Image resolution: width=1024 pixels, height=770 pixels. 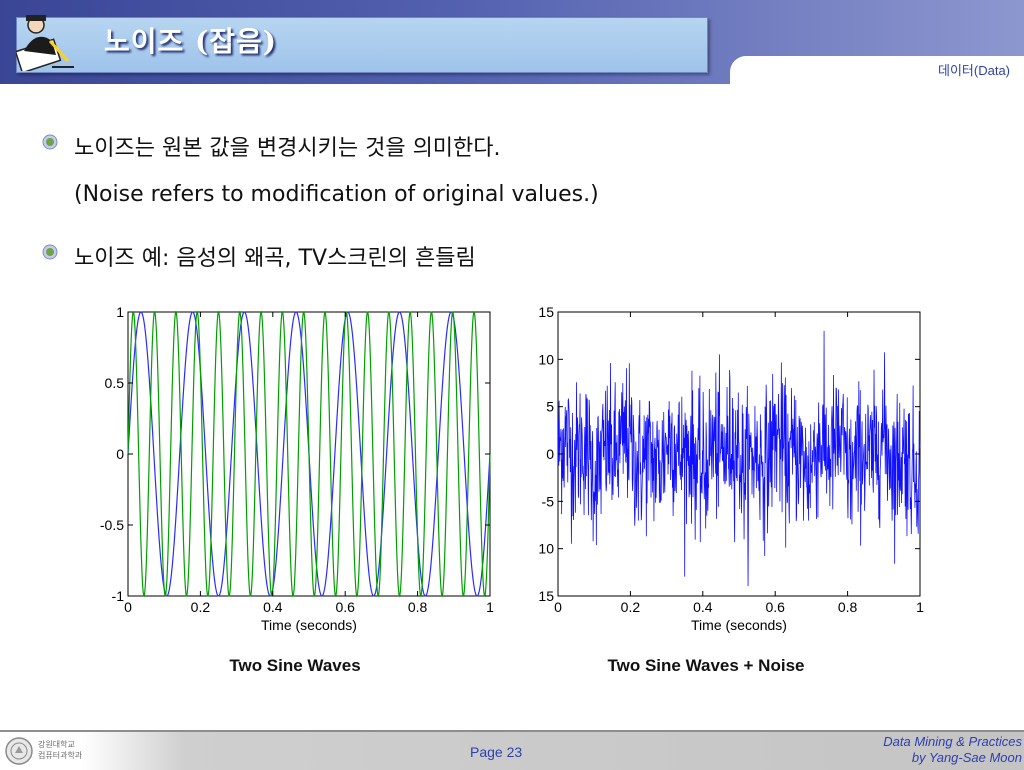 What do you see at coordinates (275, 258) in the screenshot?
I see `bullet-2-text: 노이즈 예: 음성의 왜곡, TV스크린의 흔들림` at bounding box center [275, 258].